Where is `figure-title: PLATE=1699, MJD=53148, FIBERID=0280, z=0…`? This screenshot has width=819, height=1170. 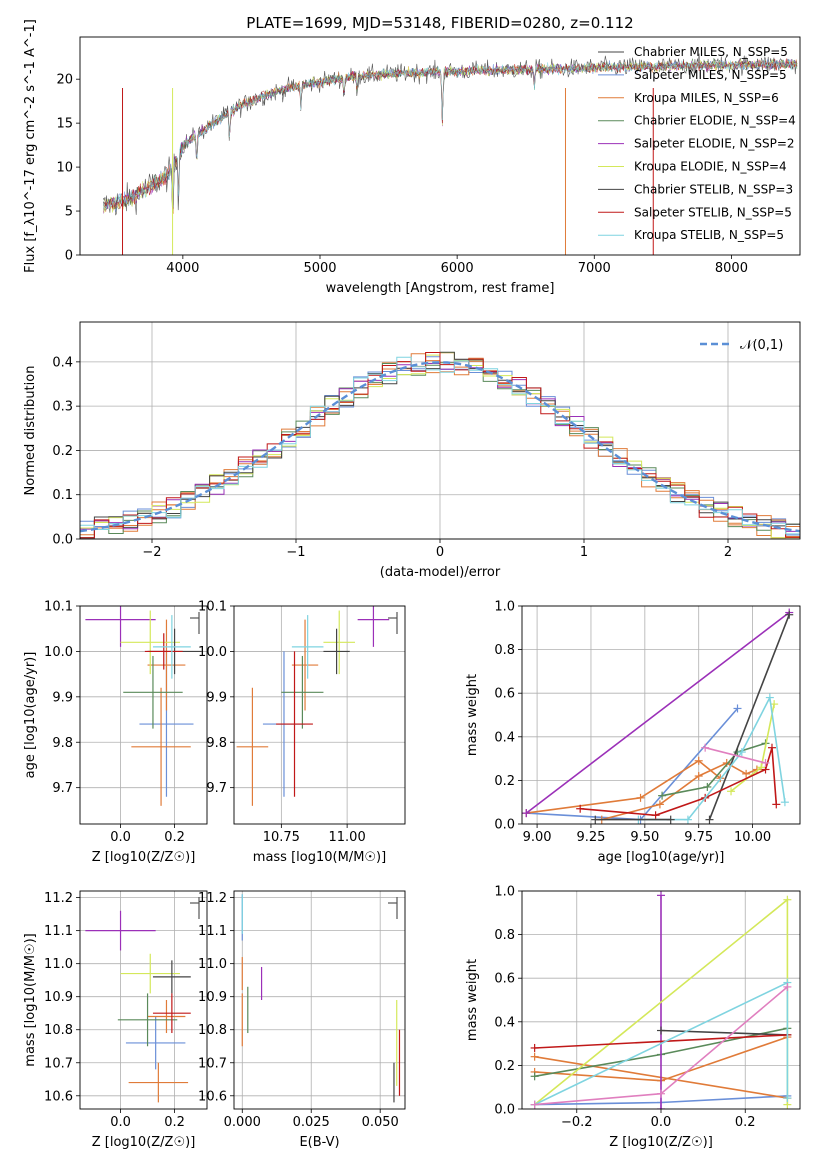 figure-title: PLATE=1699, MJD=53148, FIBERID=0280, z=0… is located at coordinates (439, 23).